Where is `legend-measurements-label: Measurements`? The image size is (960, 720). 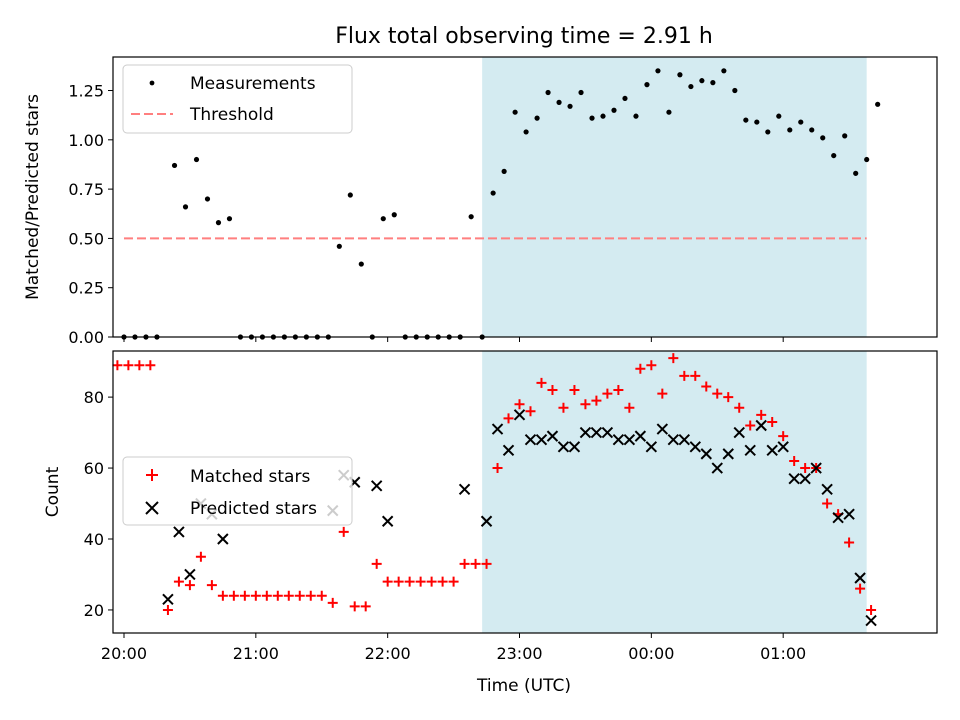 legend-measurements-label: Measurements is located at coordinates (253, 84).